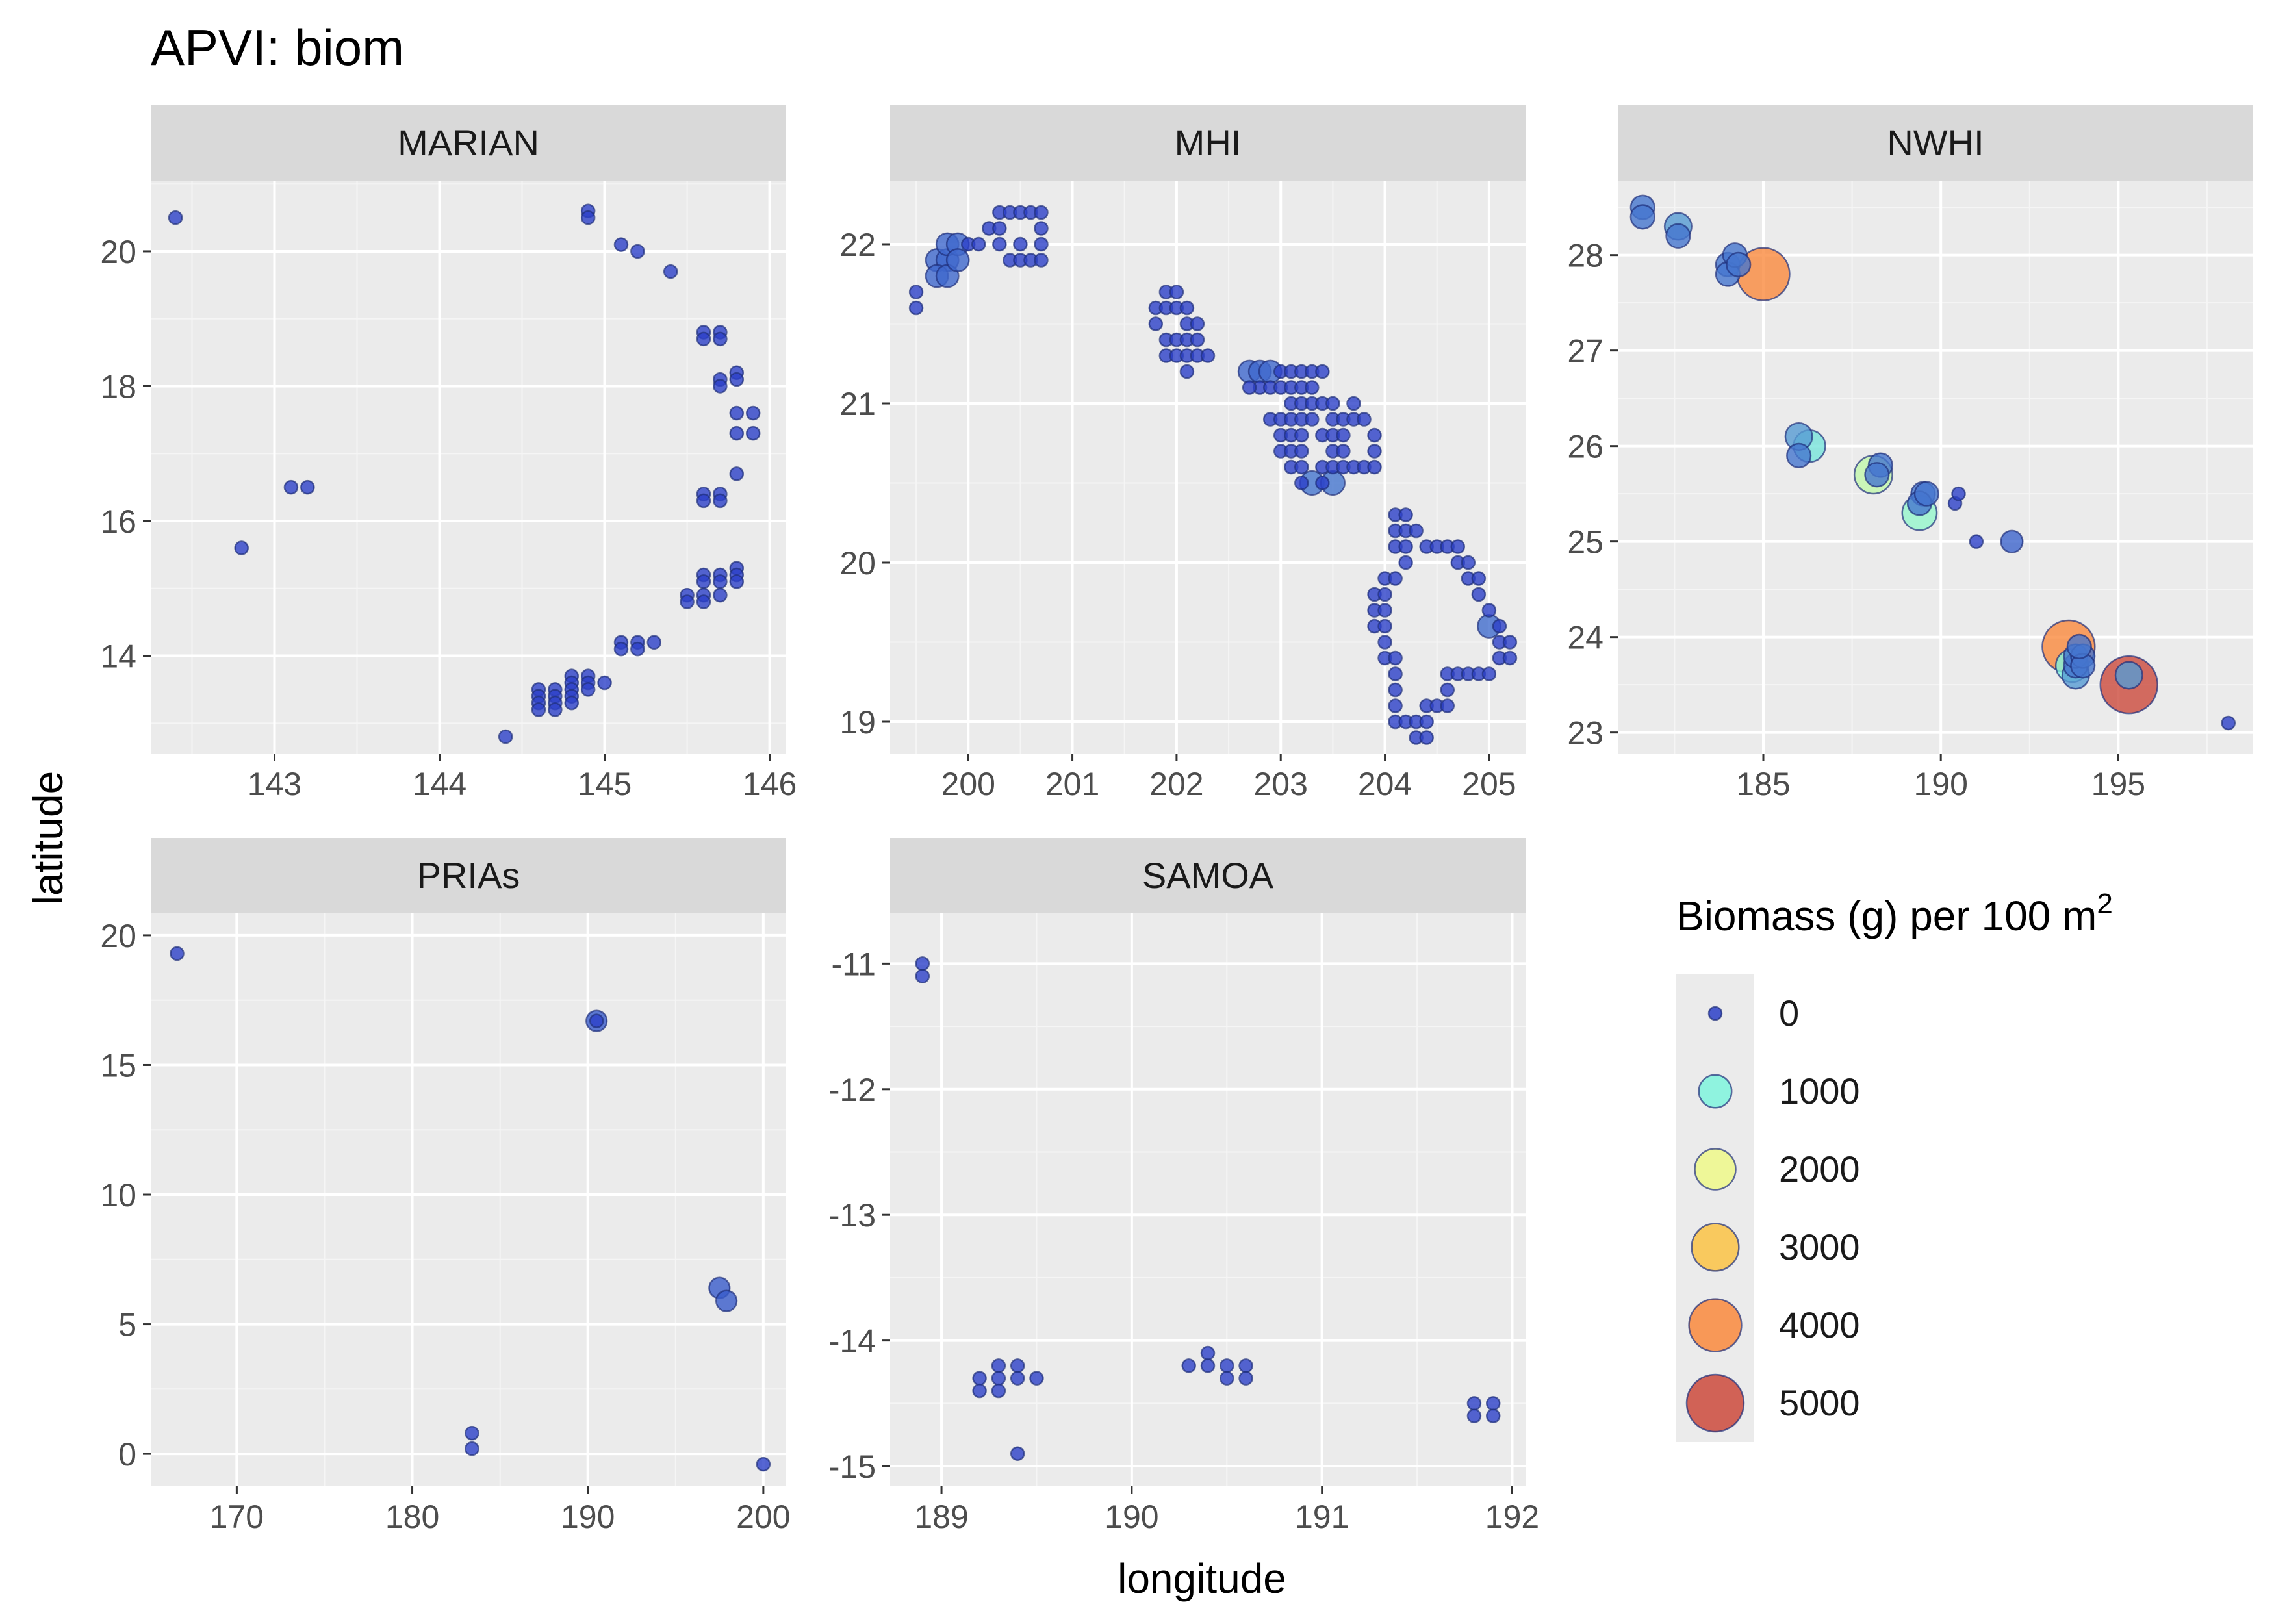 The width and height of the screenshot is (2274, 1624). Describe the element at coordinates (1385, 784) in the screenshot. I see `x-tick-label: 204` at that location.